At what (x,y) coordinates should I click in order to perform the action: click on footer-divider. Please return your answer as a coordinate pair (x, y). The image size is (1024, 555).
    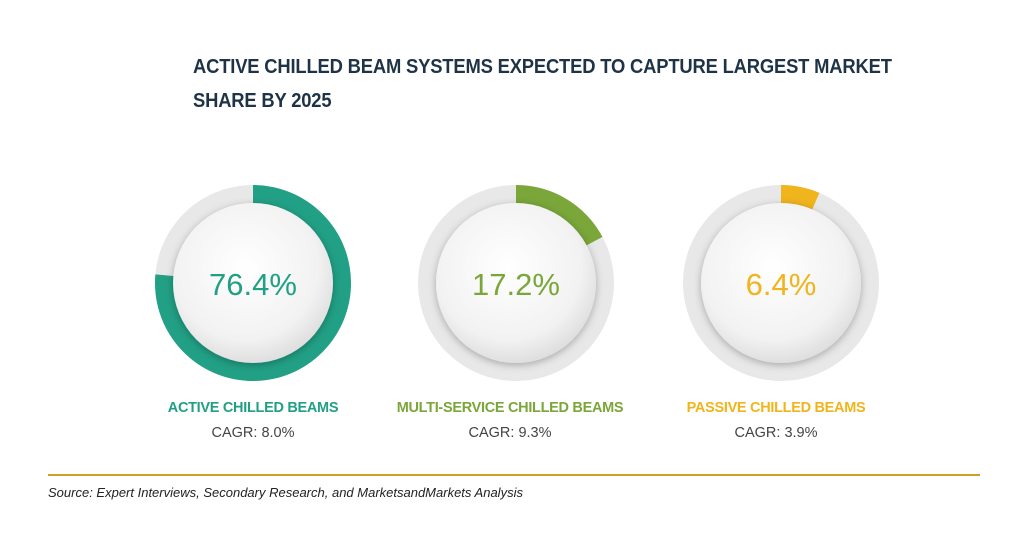
    Looking at the image, I should click on (514, 475).